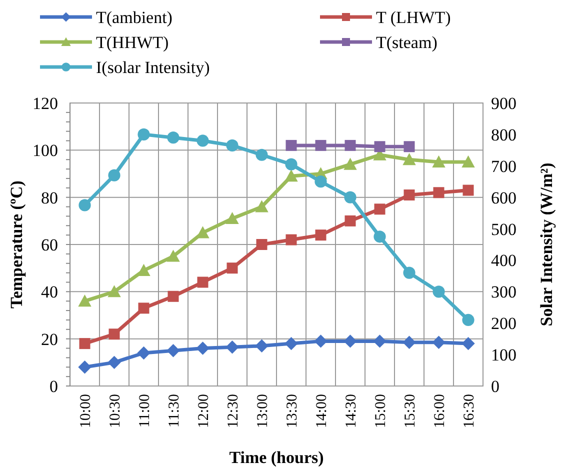 The height and width of the screenshot is (472, 569). I want to click on legend-label: T(steam), so click(407, 42).